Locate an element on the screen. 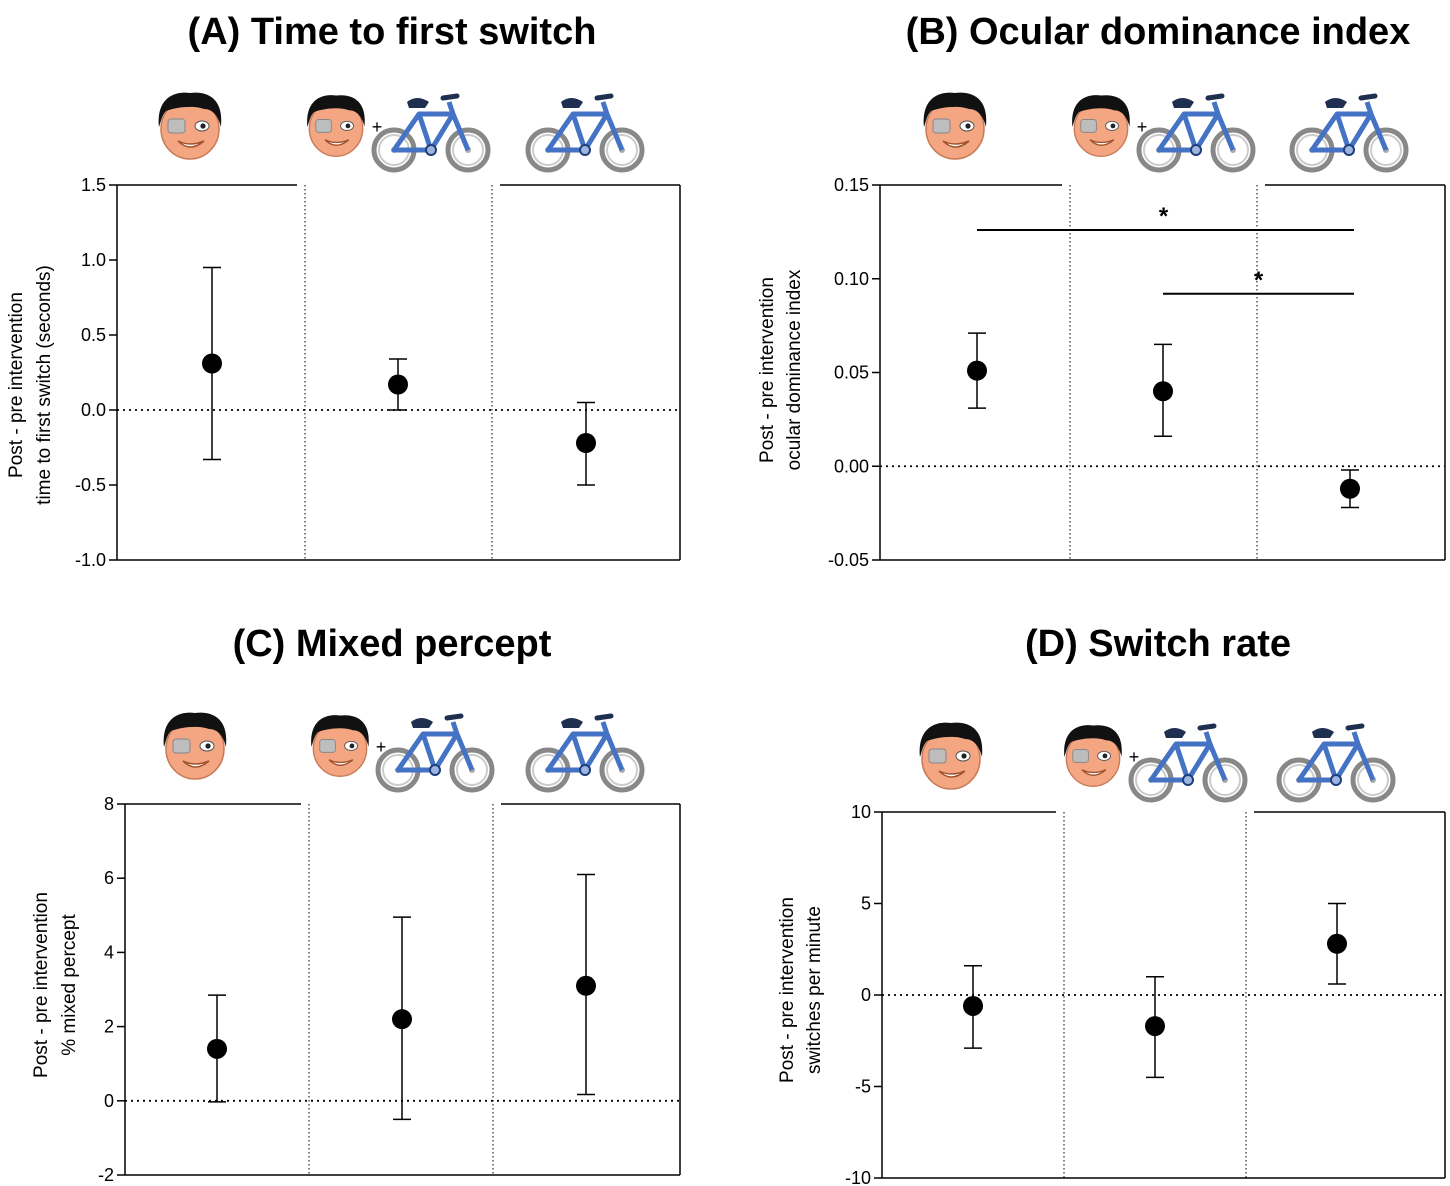 Image resolution: width=1450 pixels, height=1186 pixels. y-tick-label: 0.15 is located at coordinates (851, 185).